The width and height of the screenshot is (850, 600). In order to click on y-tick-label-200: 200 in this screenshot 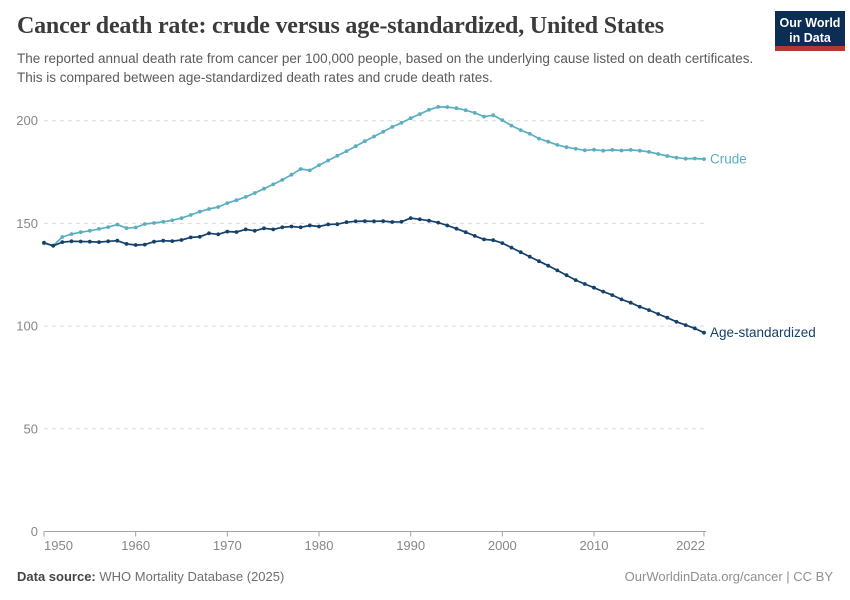, I will do `click(27, 120)`.